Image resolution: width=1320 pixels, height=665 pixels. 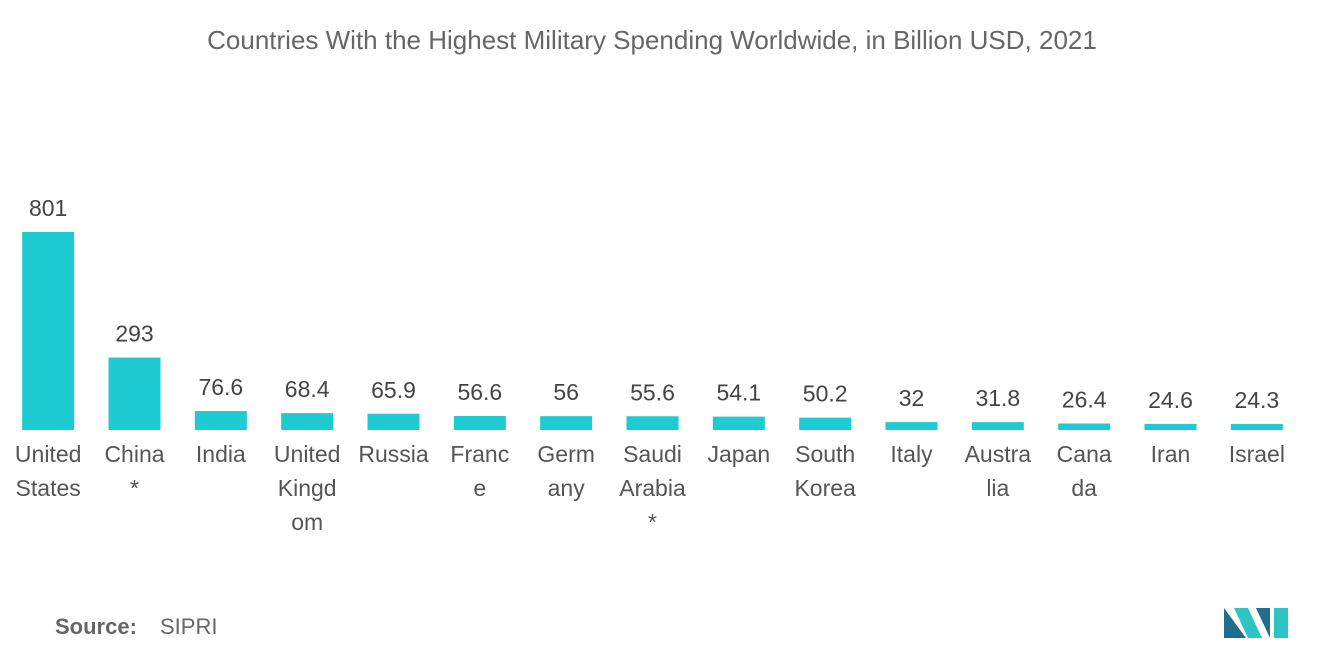 I want to click on value-label: 24.6, so click(x=1170, y=400).